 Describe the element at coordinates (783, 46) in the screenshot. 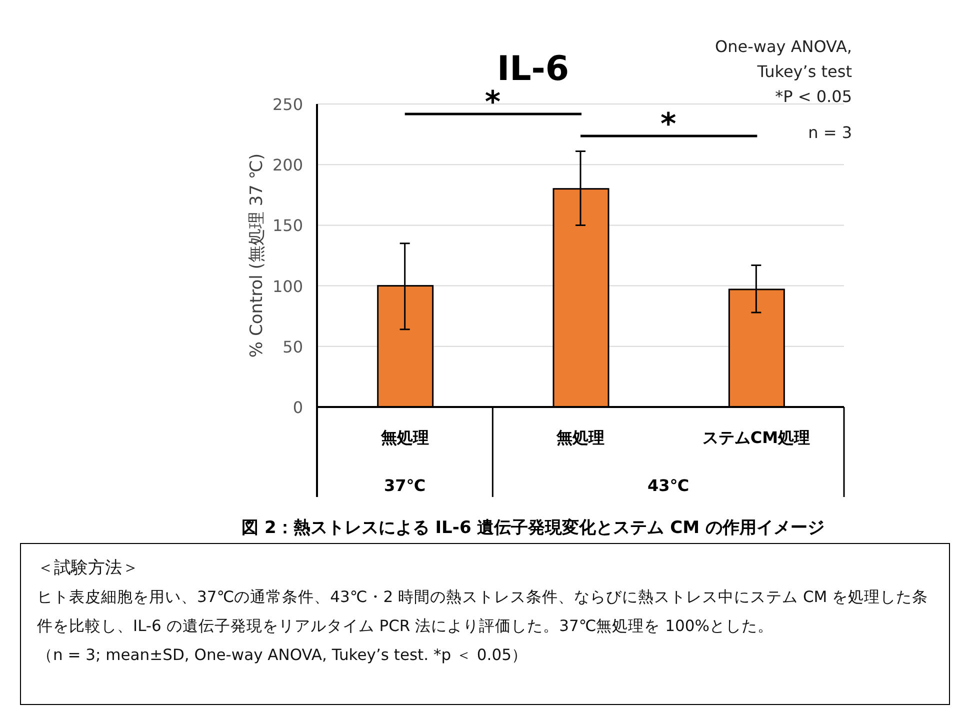

I see `text: One-way ANOVA,` at that location.